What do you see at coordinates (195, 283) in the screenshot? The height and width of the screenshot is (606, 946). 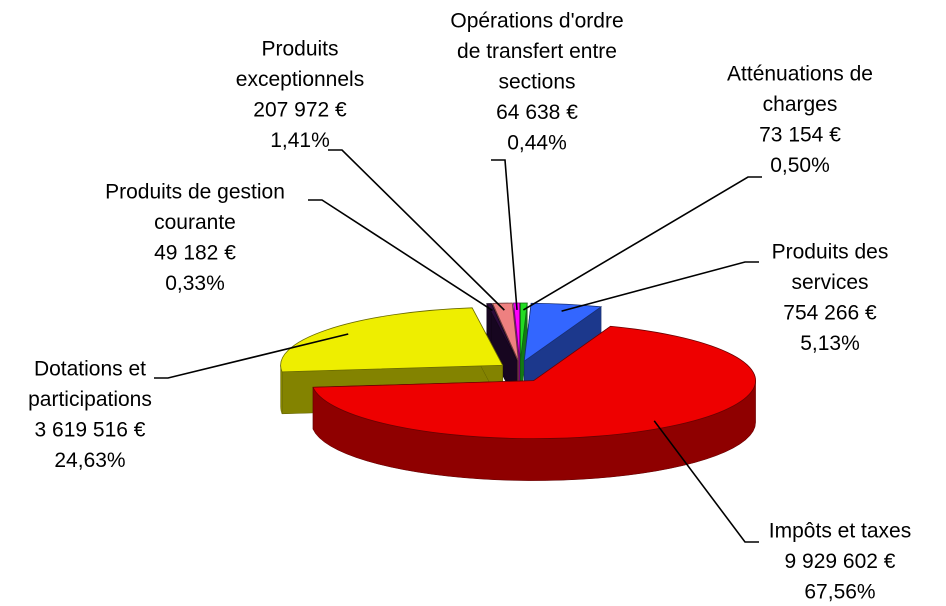 I see `percentage-label: 0,33%` at bounding box center [195, 283].